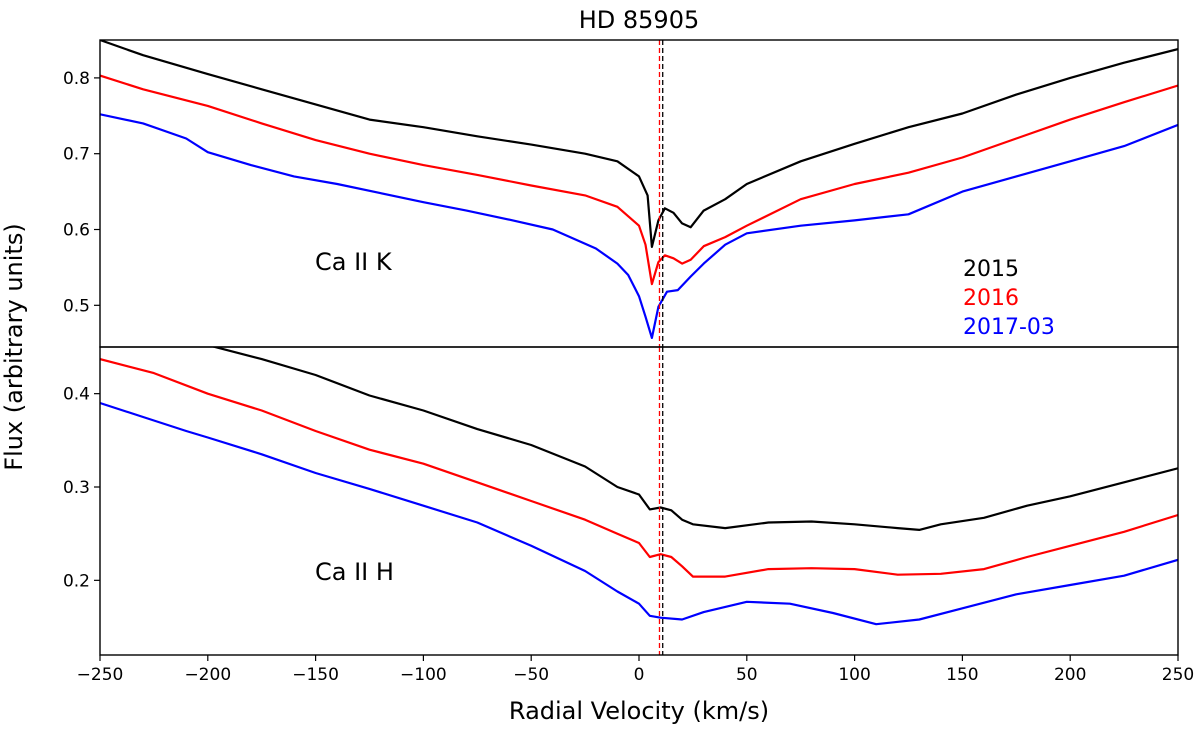 Image resolution: width=1200 pixels, height=731 pixels. What do you see at coordinates (1009, 327) in the screenshot?
I see `legend-entry-2017-03: 2017-03` at bounding box center [1009, 327].